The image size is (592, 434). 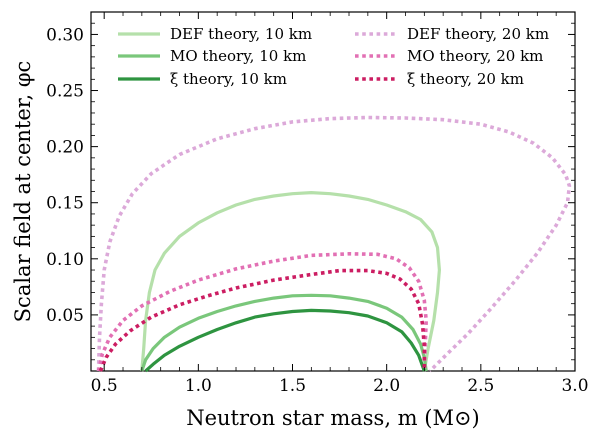 What do you see at coordinates (228, 79) in the screenshot?
I see `legend-label-3: ξ theory, 10 km` at bounding box center [228, 79].